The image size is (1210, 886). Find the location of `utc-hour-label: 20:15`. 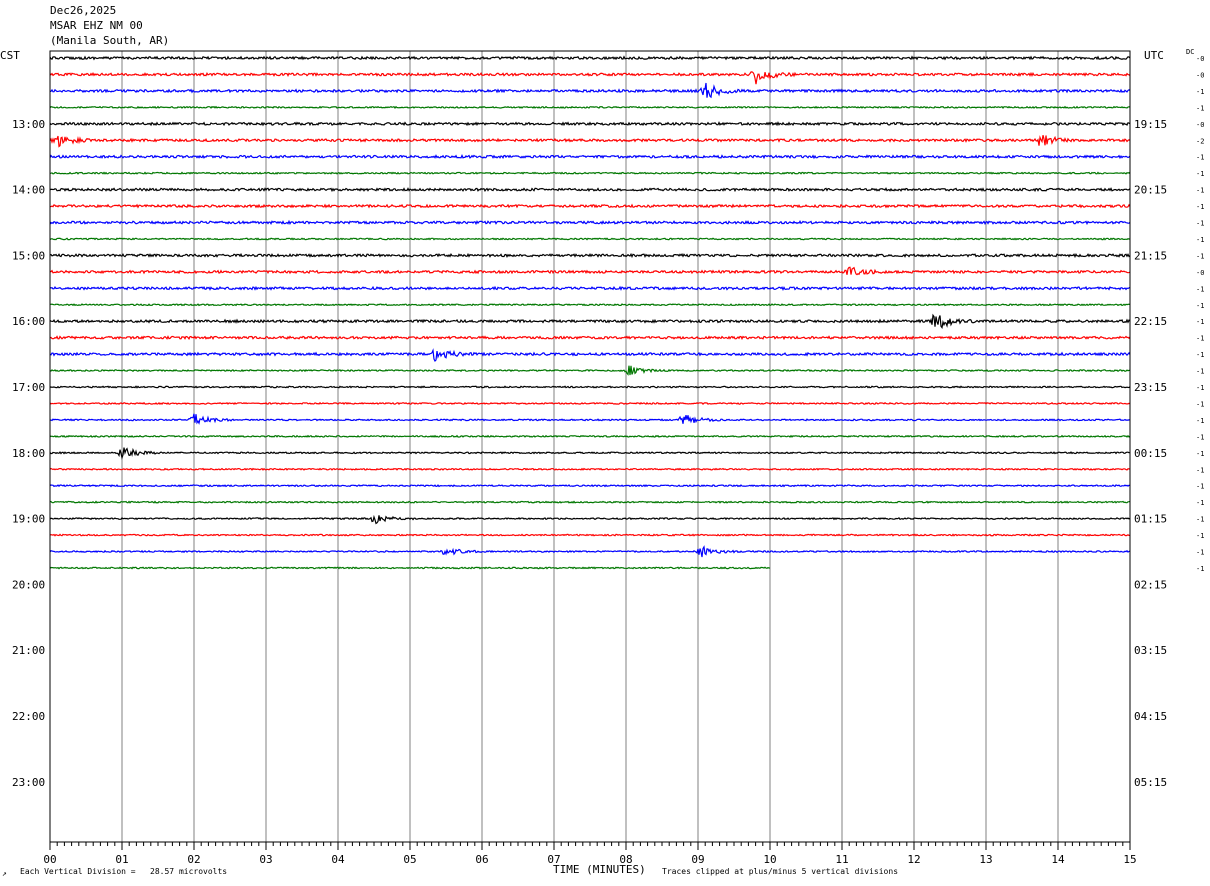

utc-hour-label: 20:15 is located at coordinates (1150, 190).